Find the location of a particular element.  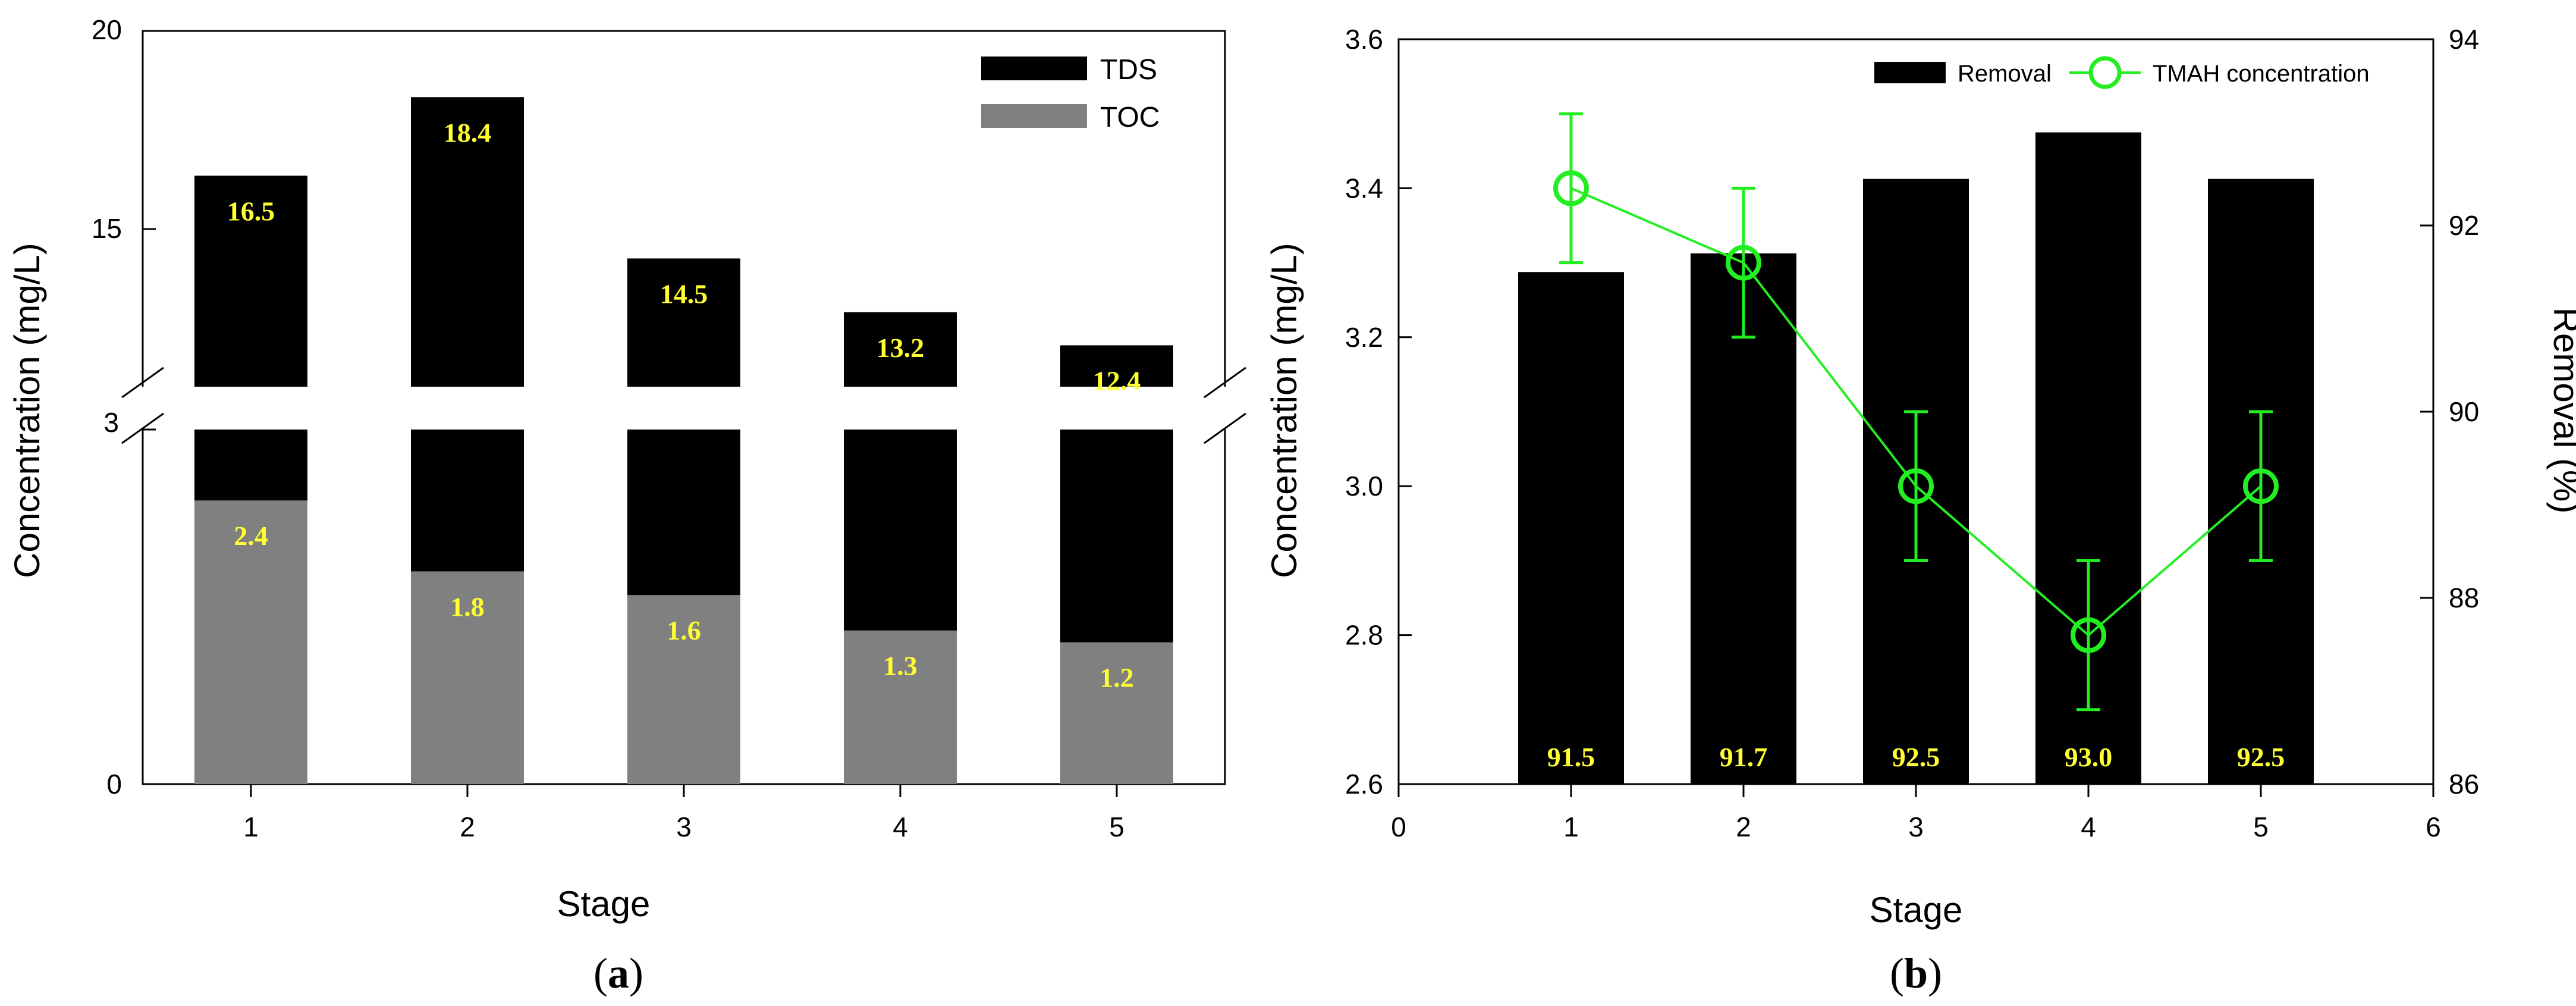

panel-b-legend-marker-tmah is located at coordinates (2105, 72).